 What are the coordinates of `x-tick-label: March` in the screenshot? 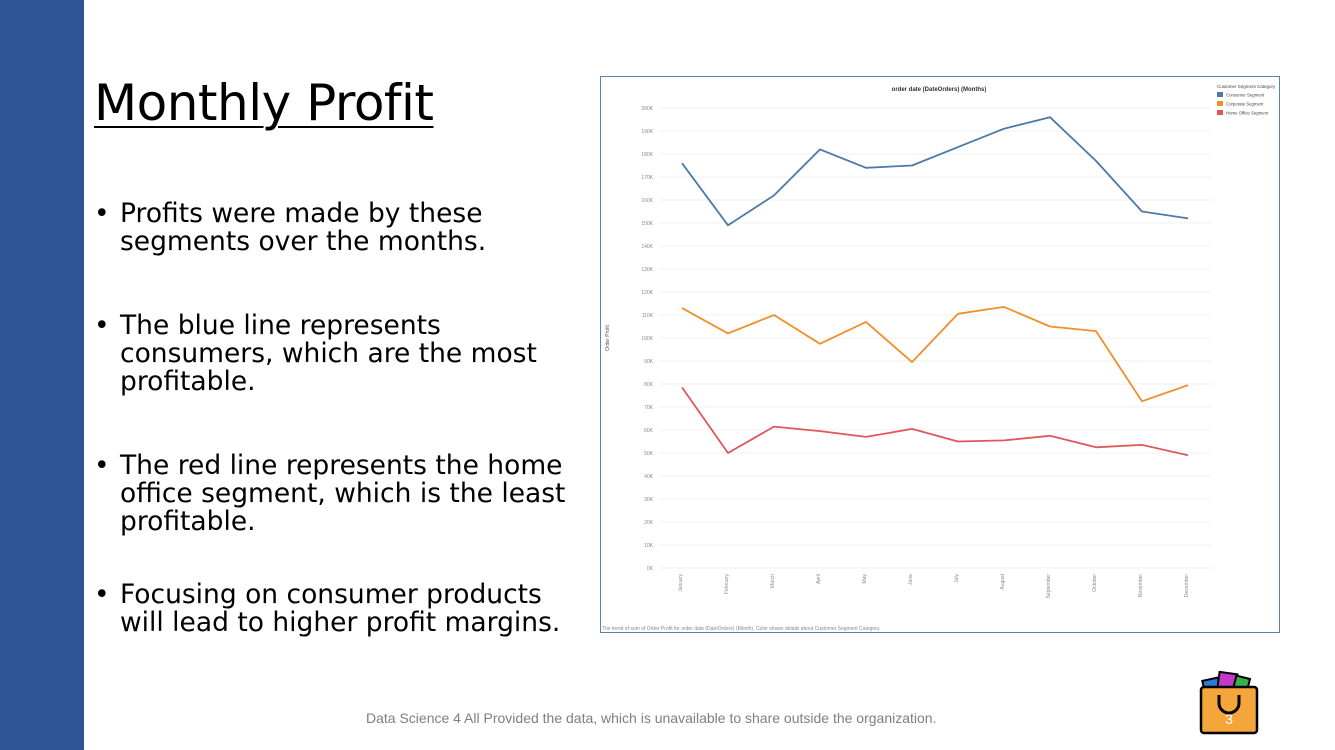 It's located at (773, 581).